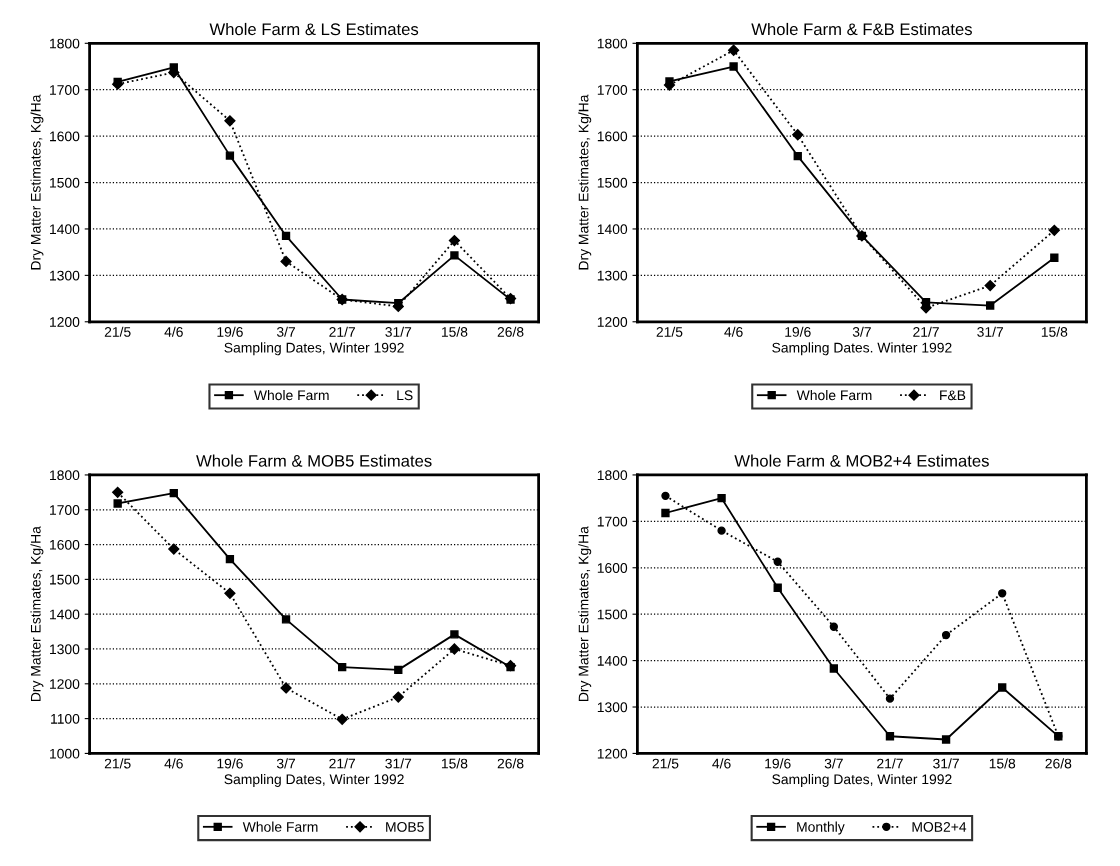 Image resolution: width=1120 pixels, height=866 pixels. Describe the element at coordinates (314, 460) in the screenshot. I see `chart-title: Whole Farm & MOB5 Estimates` at that location.